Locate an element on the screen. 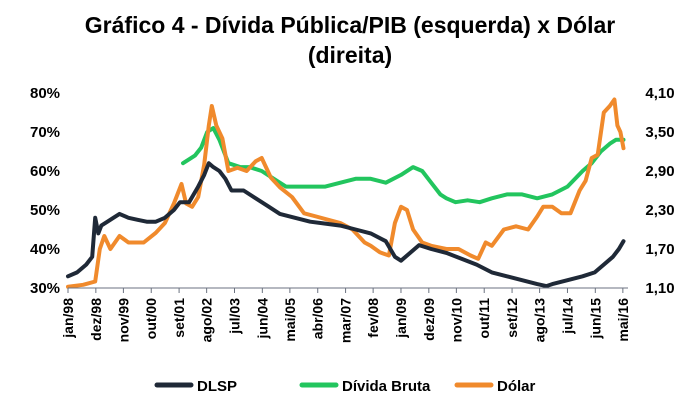  x-tick-label: jul/14 is located at coordinates (568, 316).